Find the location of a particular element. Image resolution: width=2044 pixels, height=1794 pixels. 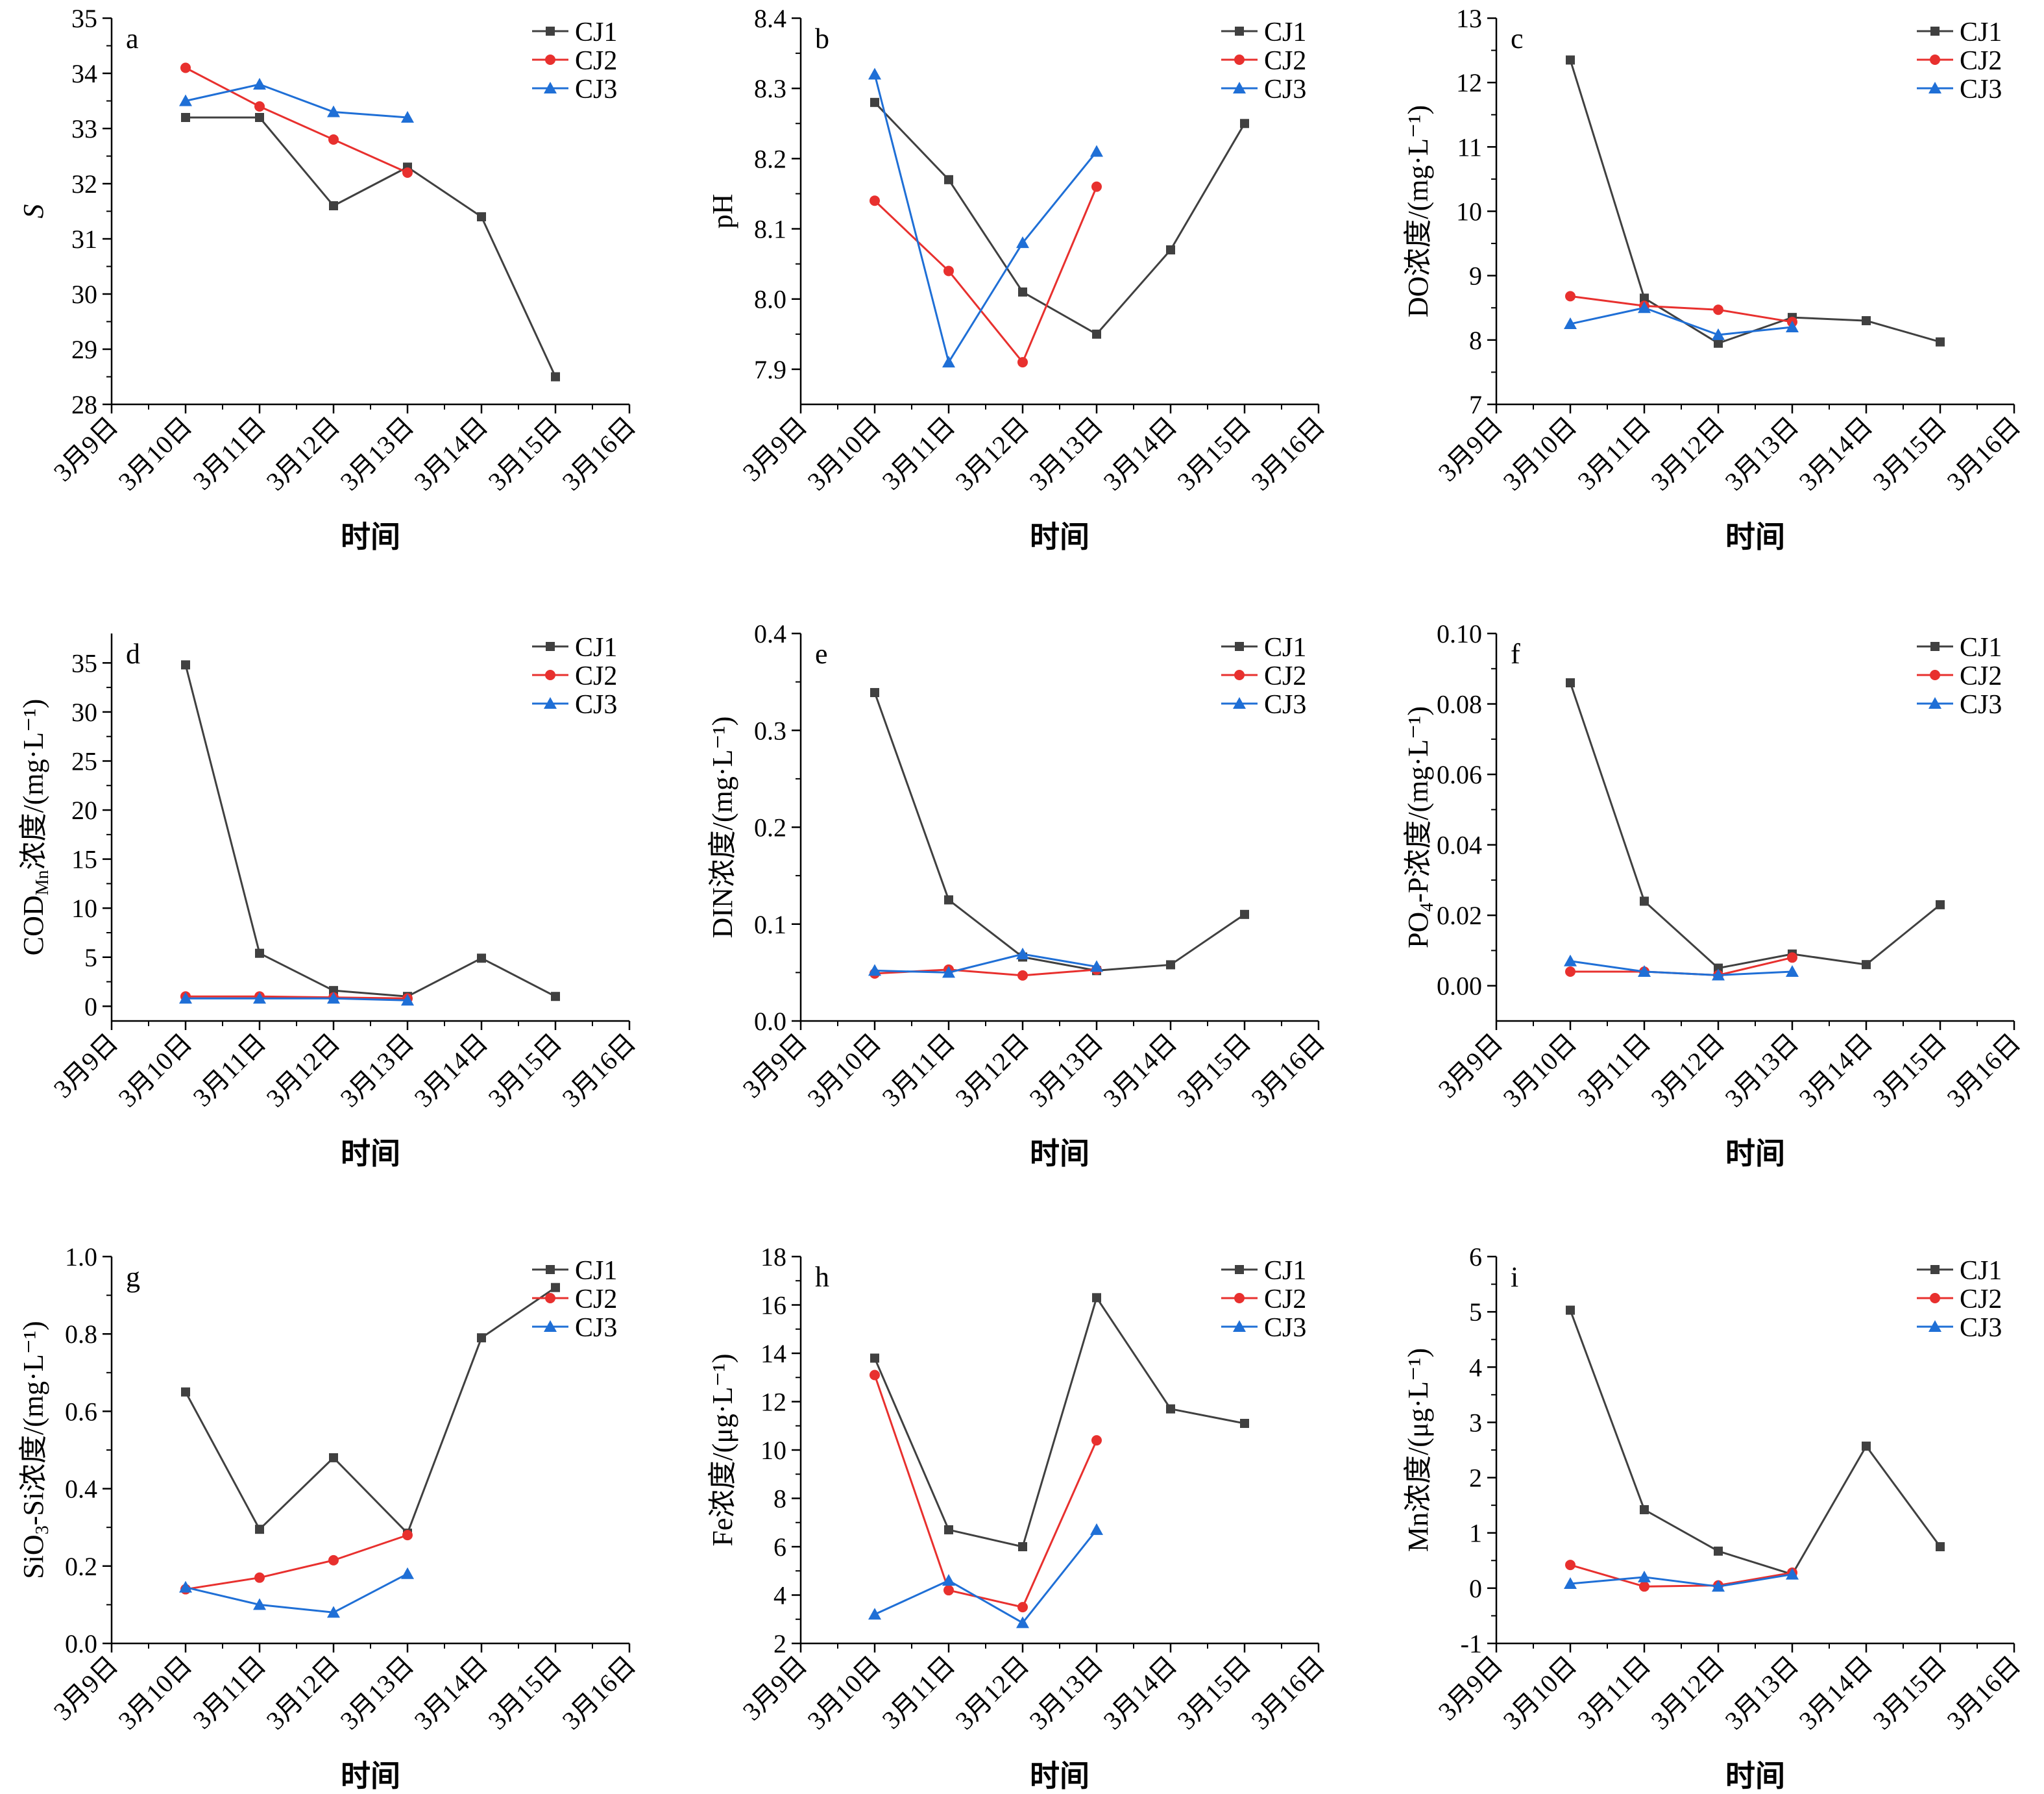

y-axis-label: CODMn浓度/(mg·L⁻¹) is located at coordinates (35, 827).